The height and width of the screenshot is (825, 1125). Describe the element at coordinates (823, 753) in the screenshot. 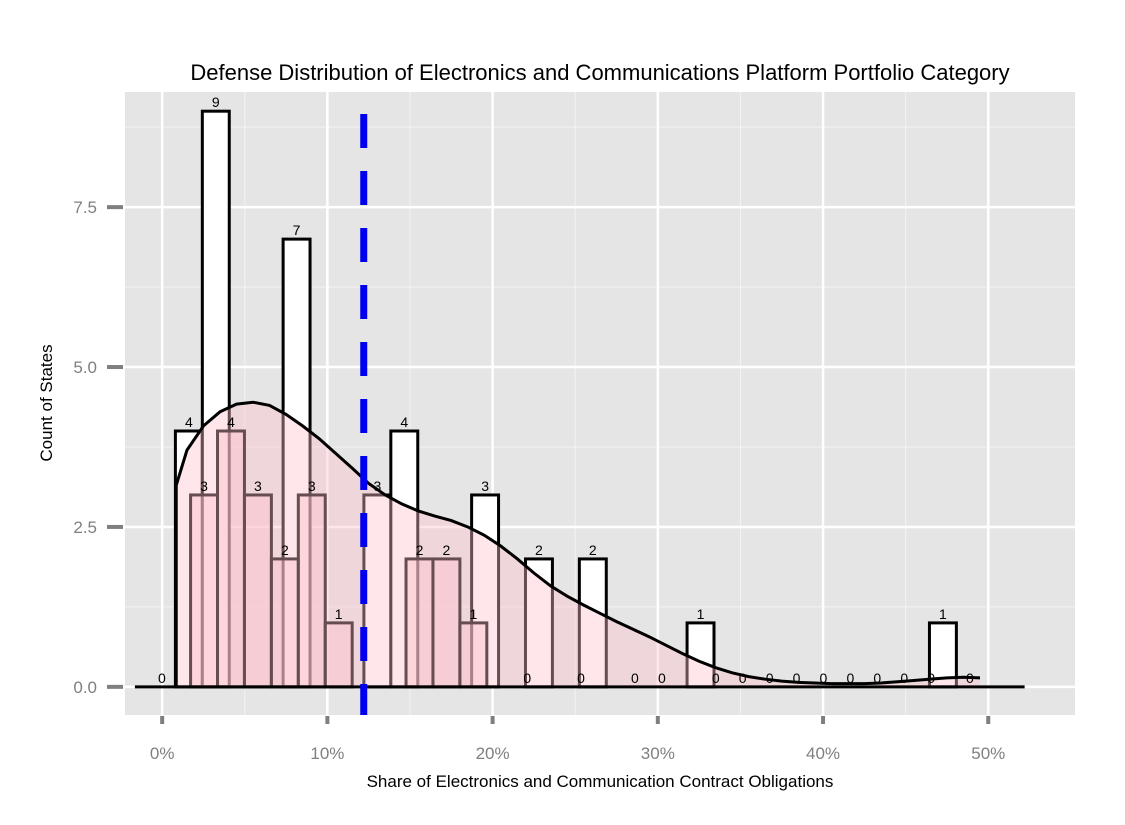

I see `x-tick-label: 40%` at that location.